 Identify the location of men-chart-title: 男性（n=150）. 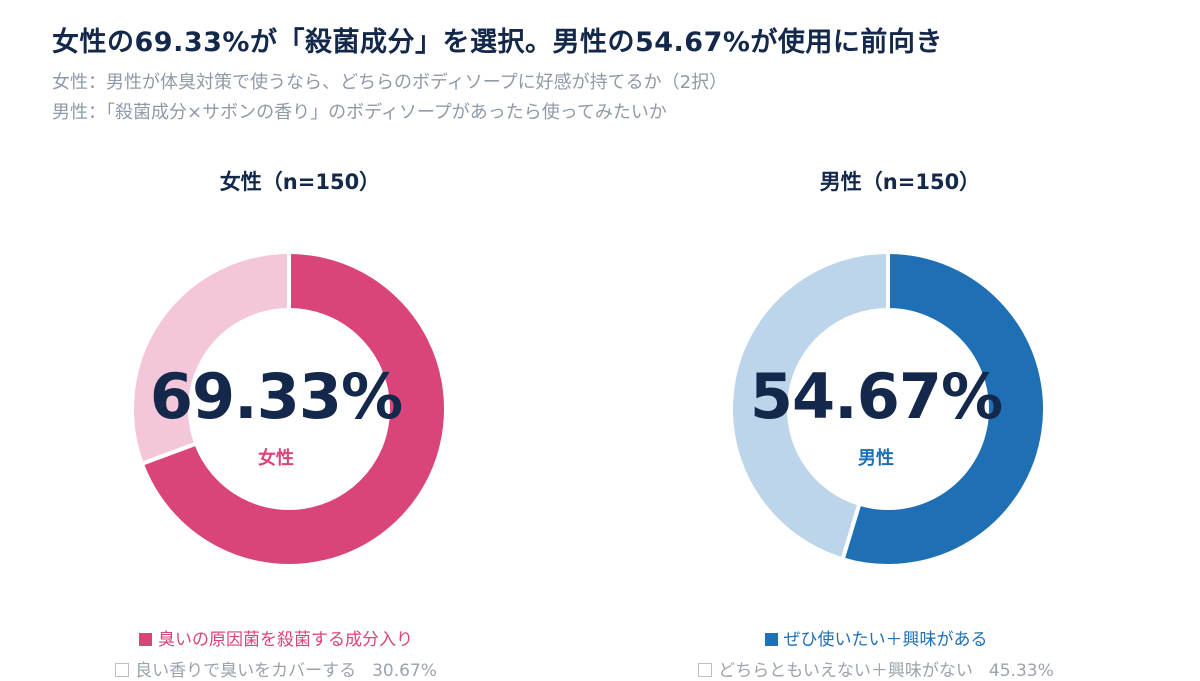
(900, 182).